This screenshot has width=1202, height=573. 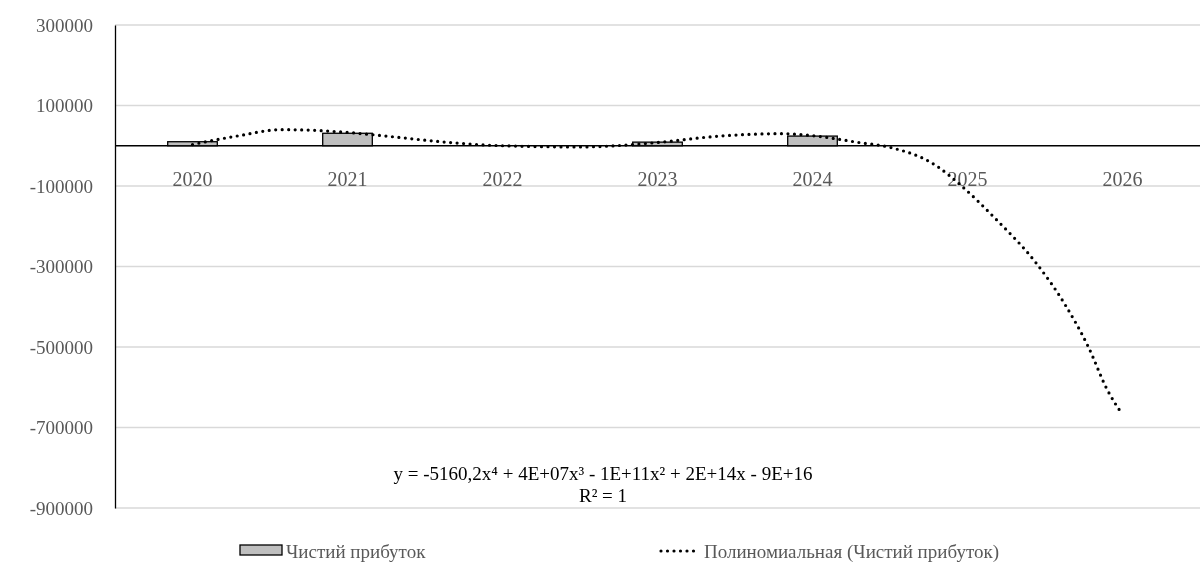 What do you see at coordinates (502, 178) in the screenshot?
I see `x-tick-label: 2022` at bounding box center [502, 178].